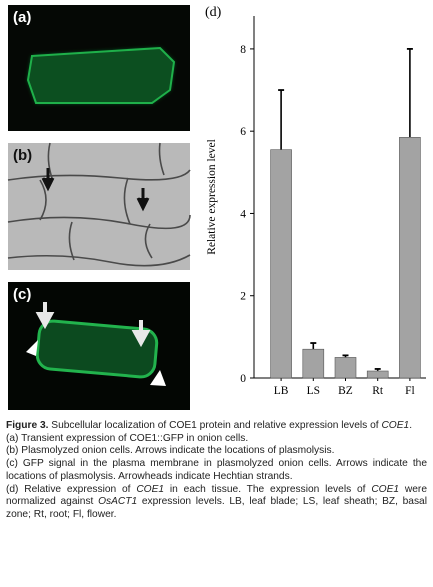  What do you see at coordinates (22, 17) in the screenshot?
I see `panel-label: (a)` at bounding box center [22, 17].